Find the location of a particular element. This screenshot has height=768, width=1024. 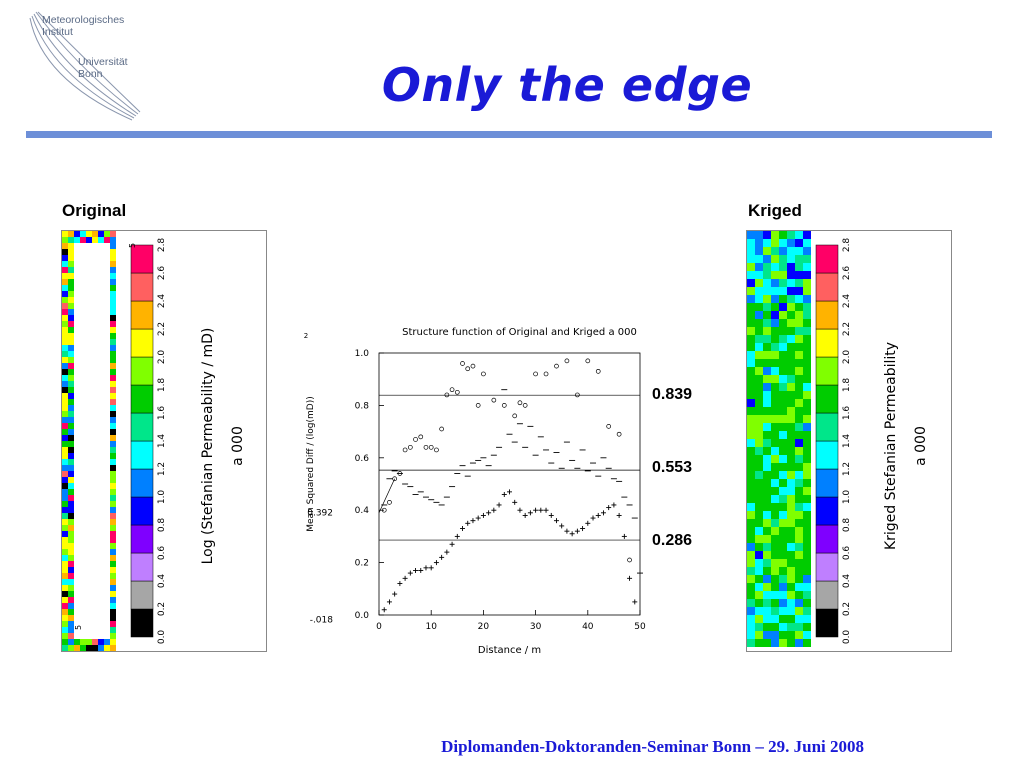

y-tick-label: 0.6 is located at coordinates (362, 459).